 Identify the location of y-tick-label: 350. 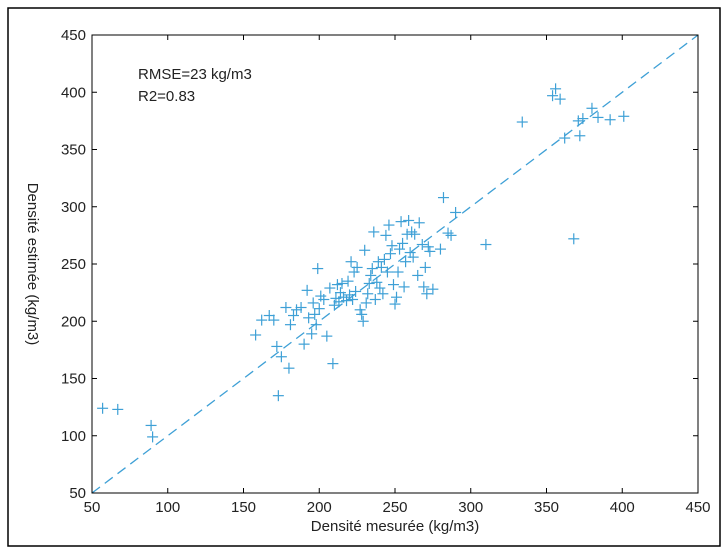
(73, 150).